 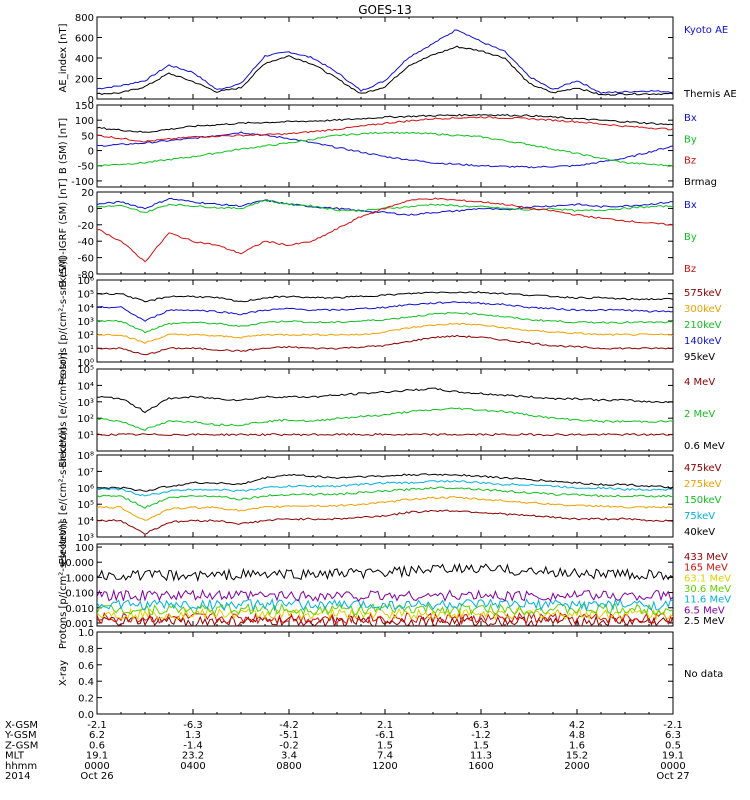 I want to click on y-tick-label: 0.001, so click(x=79, y=624).